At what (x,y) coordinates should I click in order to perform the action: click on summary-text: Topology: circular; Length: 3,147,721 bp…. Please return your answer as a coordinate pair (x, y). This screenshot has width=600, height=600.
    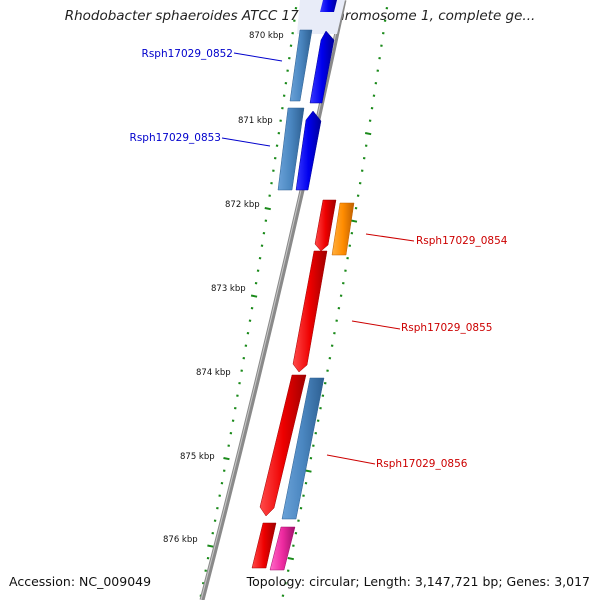
    Looking at the image, I should click on (418, 581).